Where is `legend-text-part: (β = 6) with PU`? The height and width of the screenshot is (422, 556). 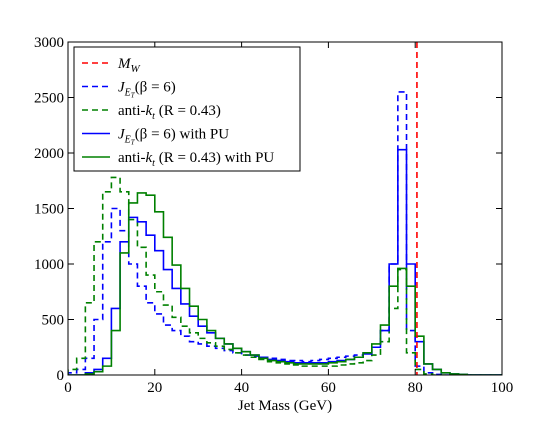
legend-text-part: (β = 6) with PU is located at coordinates (182, 135).